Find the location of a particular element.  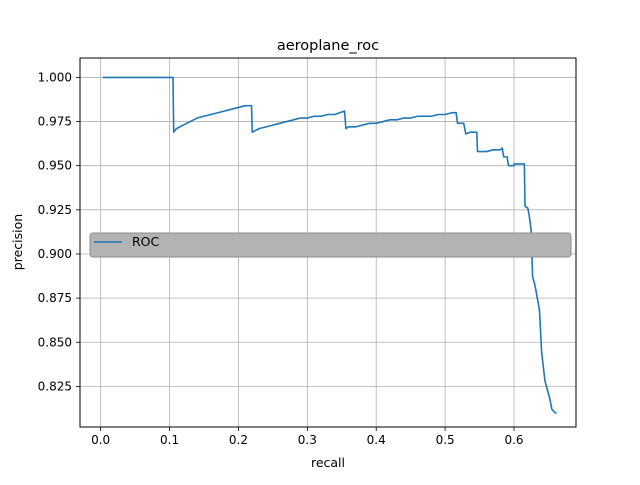

legend-frame is located at coordinates (330, 245).